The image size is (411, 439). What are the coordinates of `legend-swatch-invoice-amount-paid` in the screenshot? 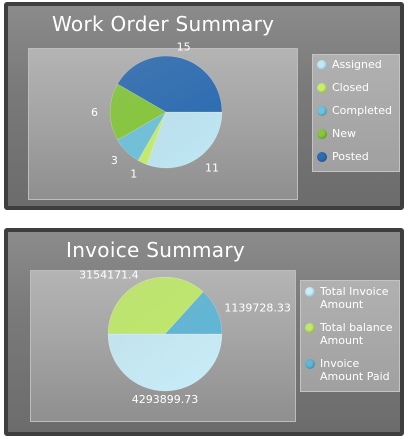 It's located at (310, 364).